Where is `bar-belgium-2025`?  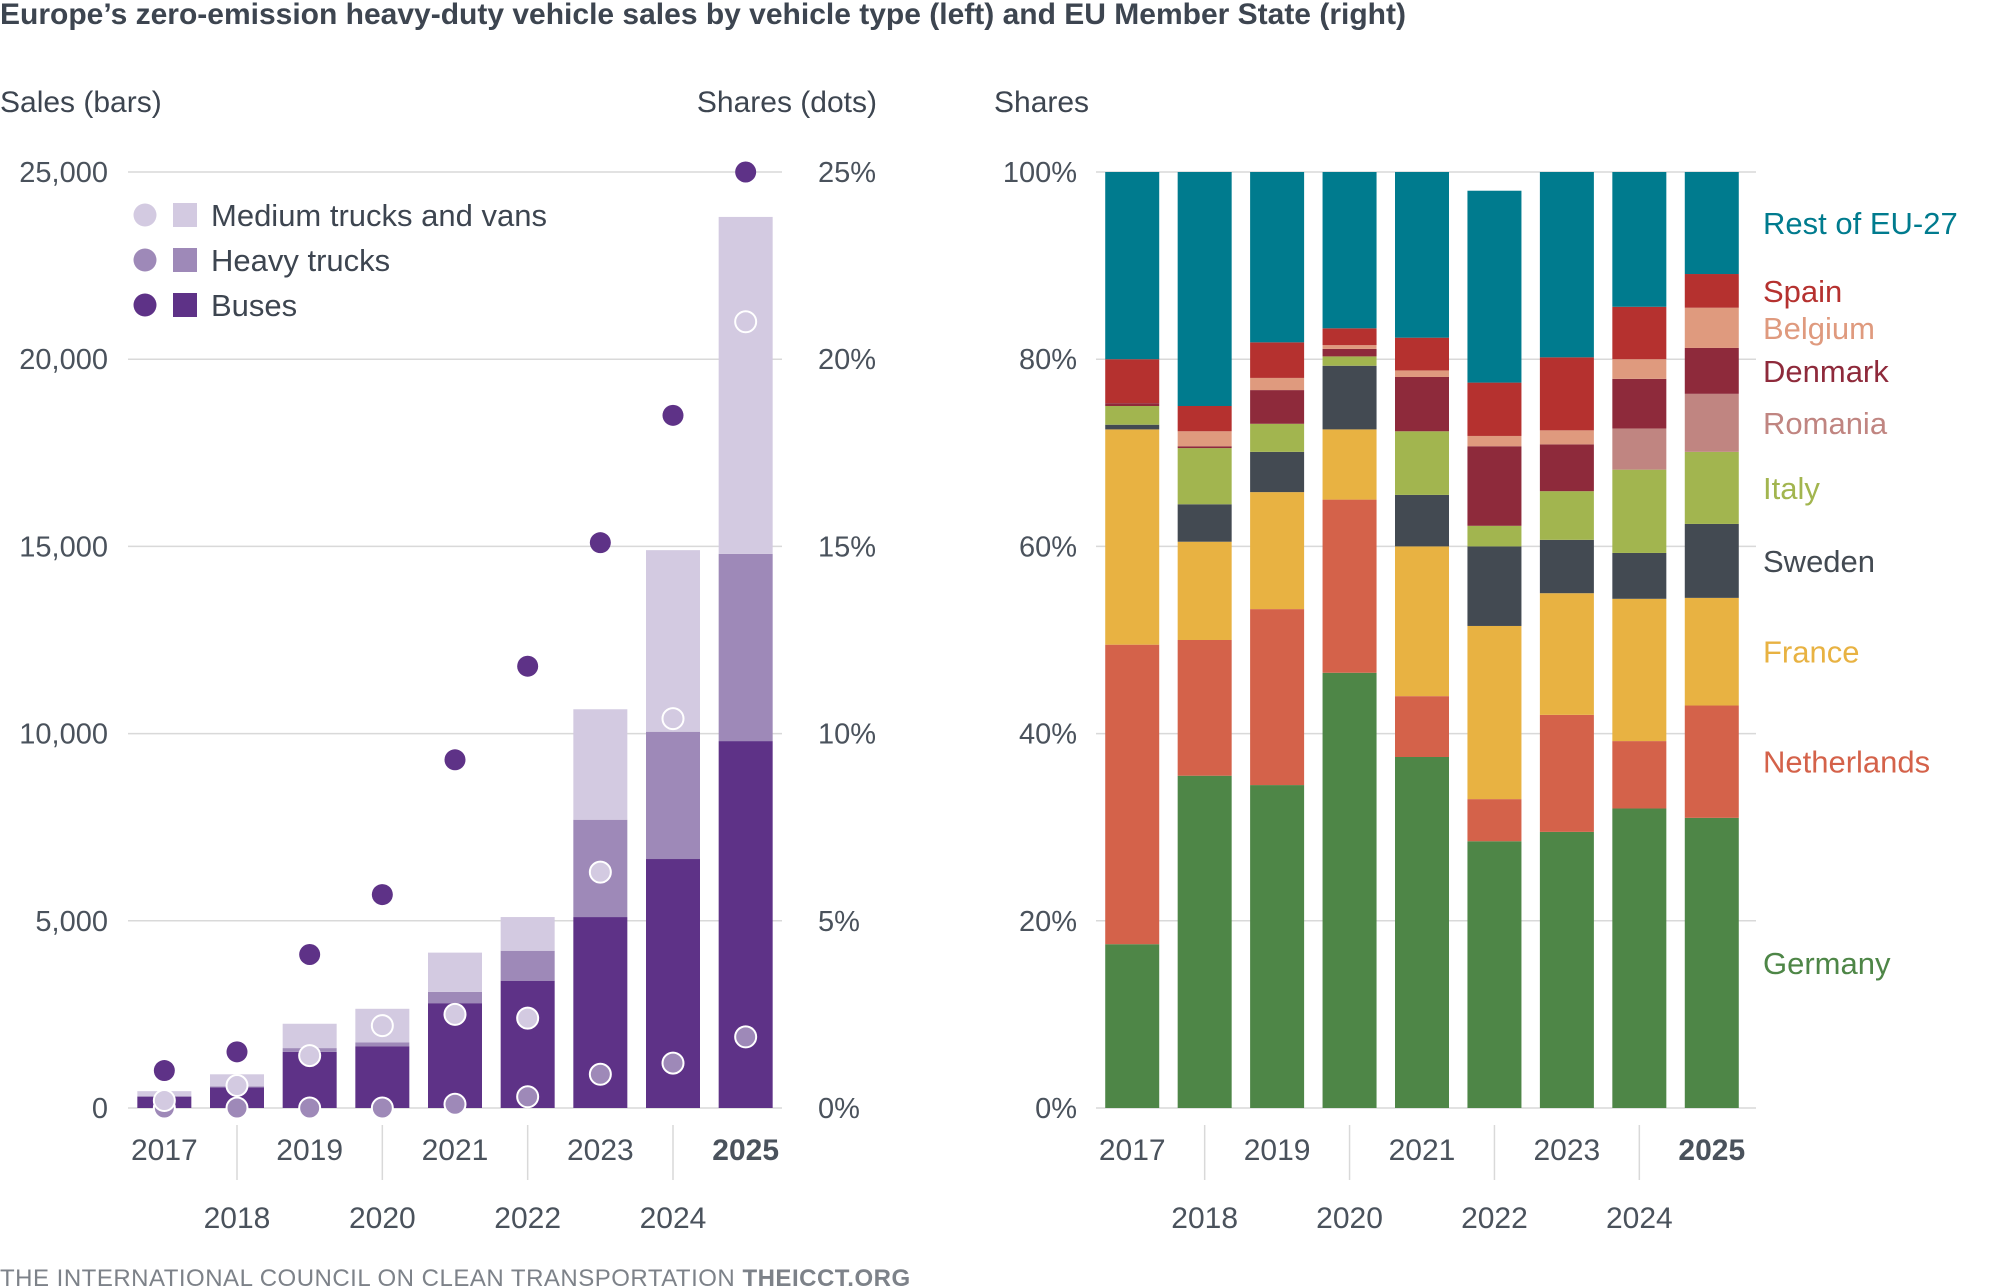 bar-belgium-2025 is located at coordinates (1711, 327).